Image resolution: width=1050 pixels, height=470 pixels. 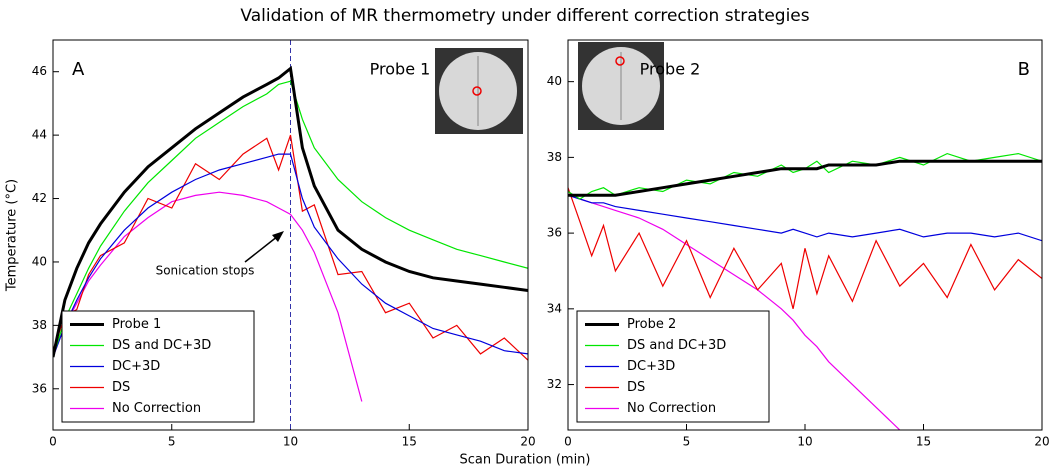 I want to click on panel-label: B, so click(x=1024, y=69).